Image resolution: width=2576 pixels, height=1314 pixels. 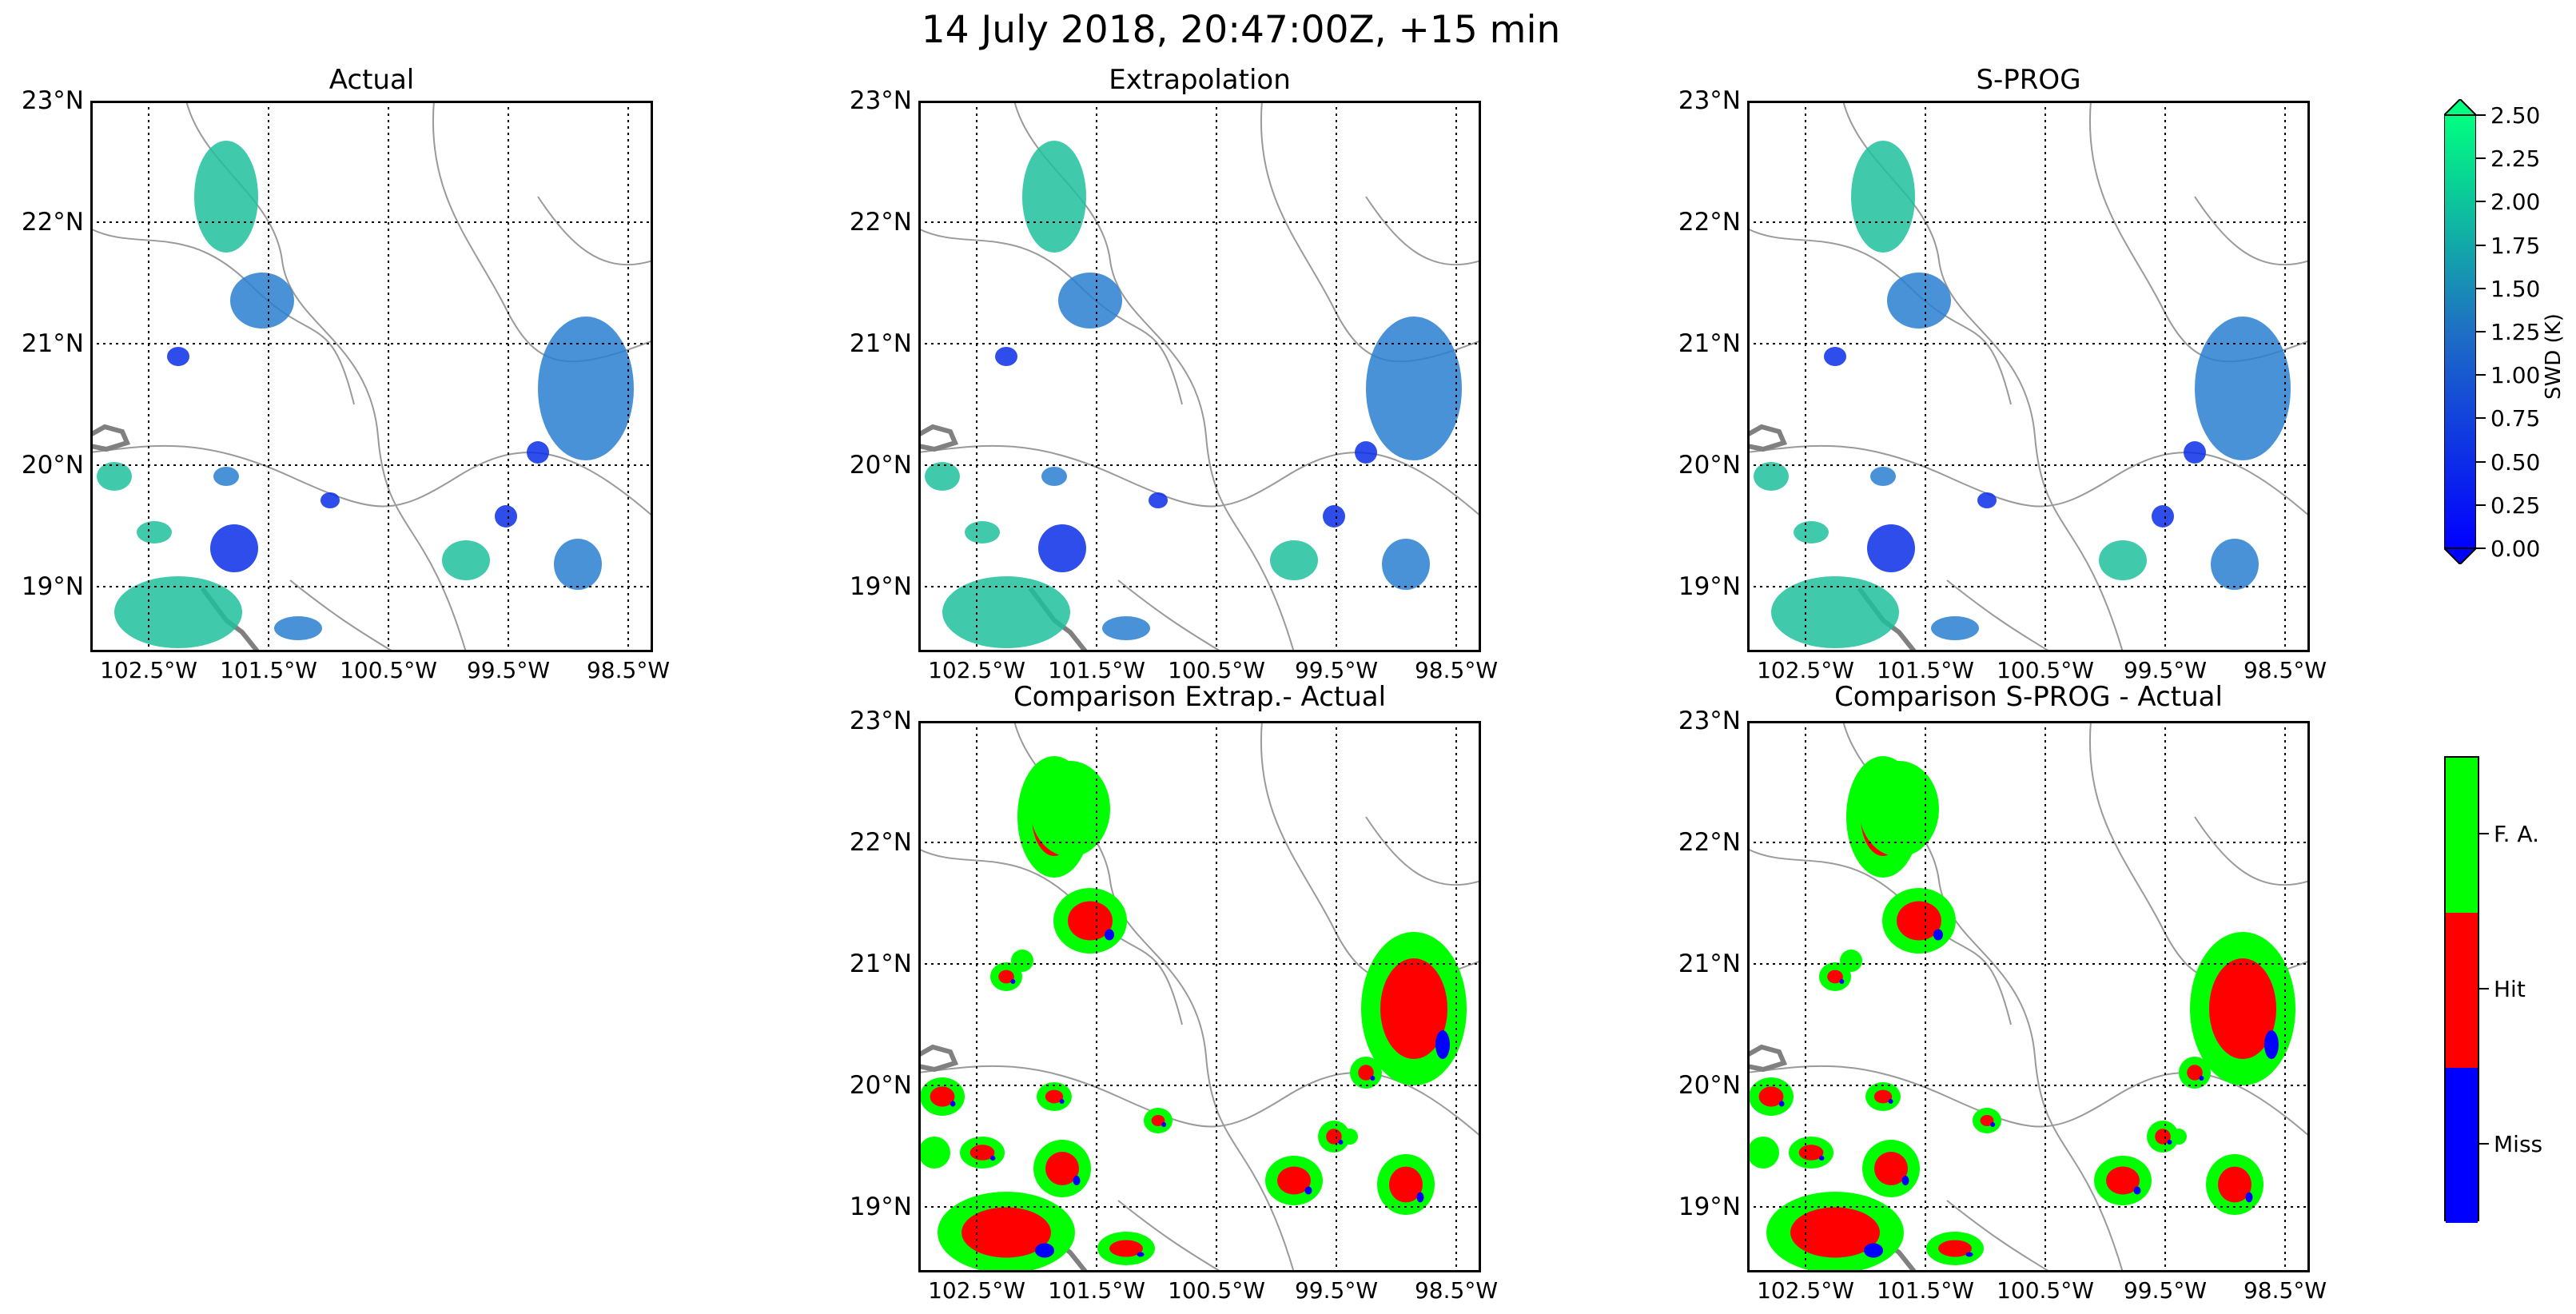 I want to click on category-colorbar, so click(x=2461, y=989).